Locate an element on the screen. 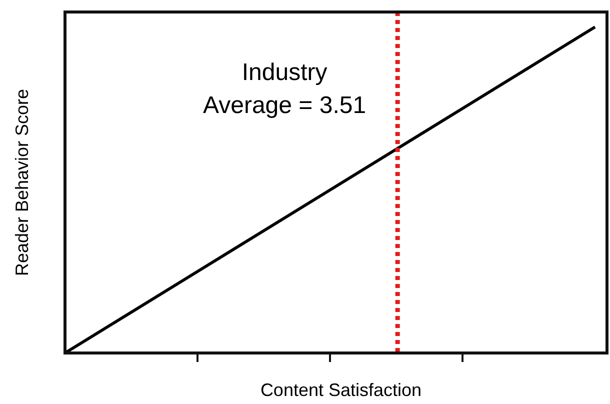 The width and height of the screenshot is (610, 404). y-axis-title: Reader Behavior Score is located at coordinates (22, 182).